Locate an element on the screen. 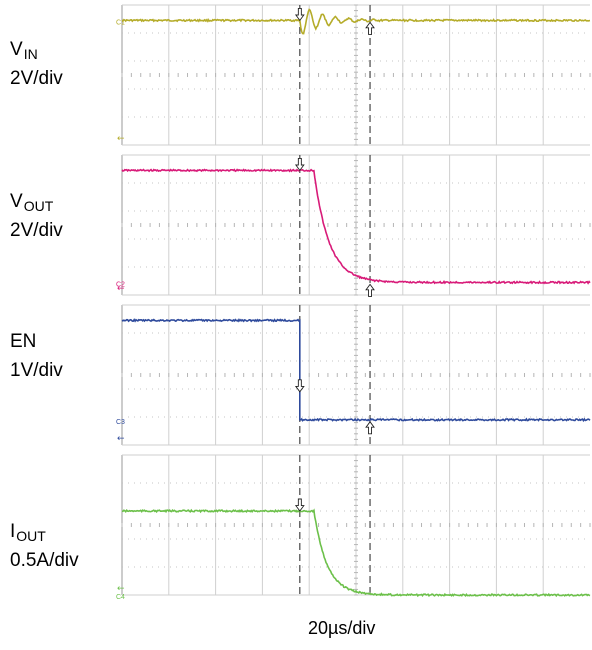  channel-label-vout: VOUT 2V/div is located at coordinates (36, 216).